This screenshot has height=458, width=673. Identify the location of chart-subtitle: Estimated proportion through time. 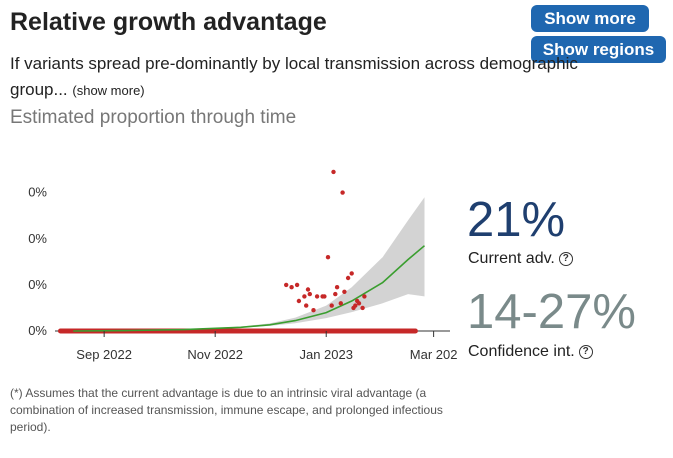
(153, 117).